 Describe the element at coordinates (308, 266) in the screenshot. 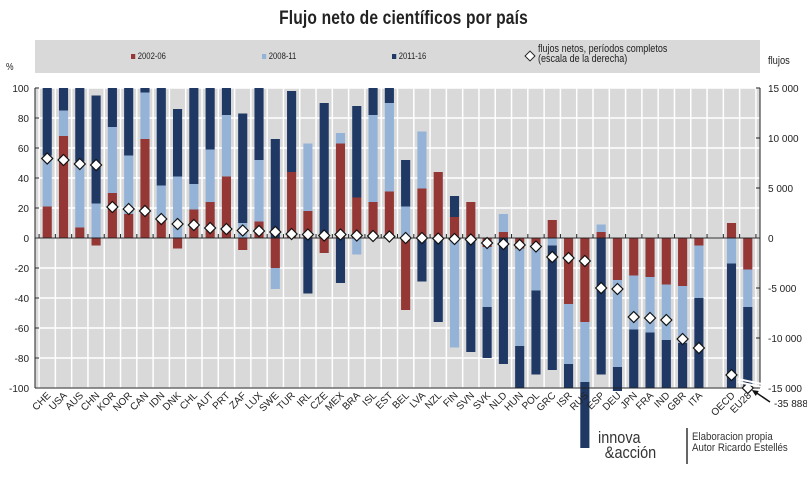

I see `bar-2011-16-IRL` at that location.